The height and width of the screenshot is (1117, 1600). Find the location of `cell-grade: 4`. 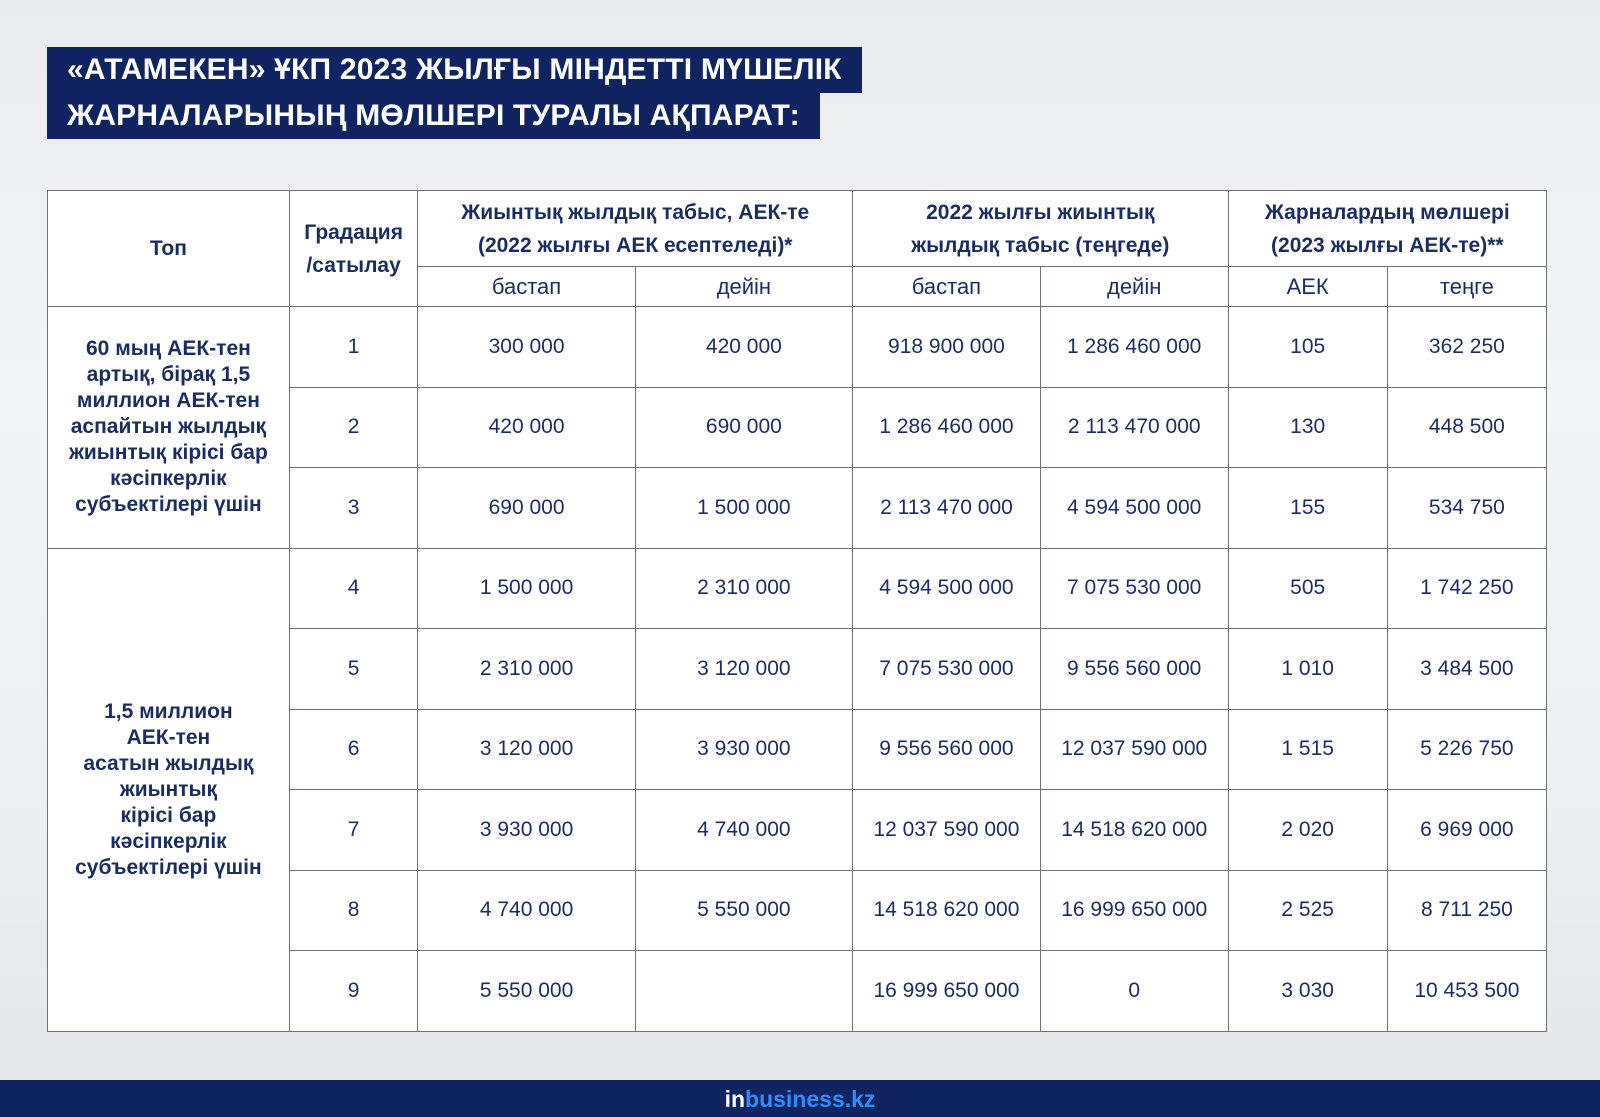

cell-grade: 4 is located at coordinates (353, 588).